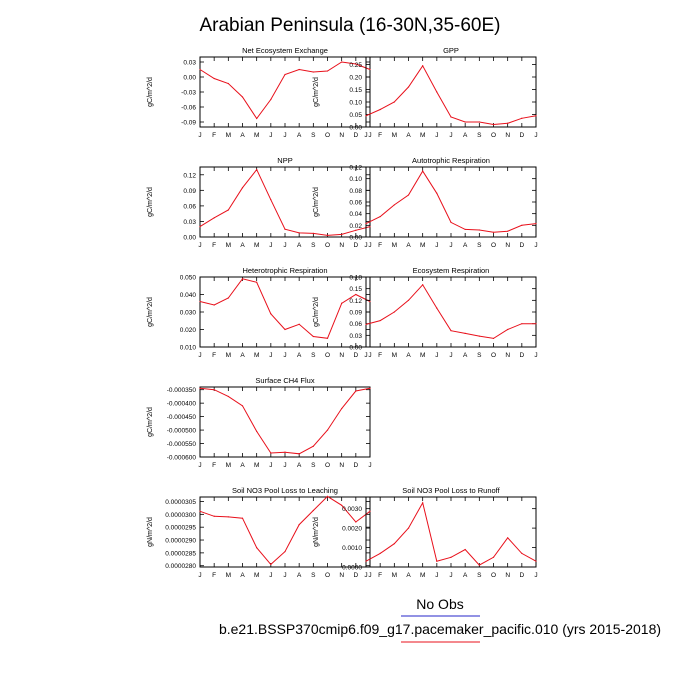 The image size is (700, 700). What do you see at coordinates (180, 515) in the screenshot?
I see `y-tick-label: 0.0000300` at bounding box center [180, 515].